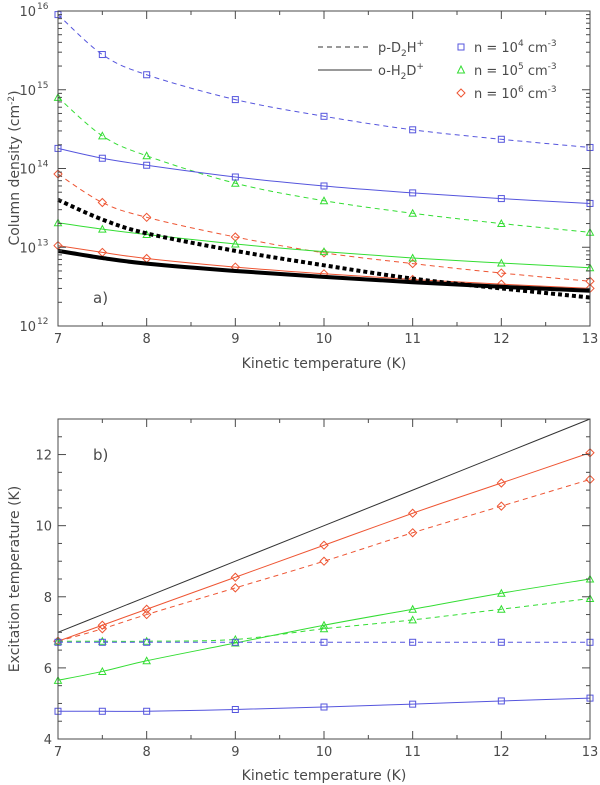 This screenshot has width=600, height=785. I want to click on panel-a-y-axis-label: Column density (cm-2), so click(15, 167).